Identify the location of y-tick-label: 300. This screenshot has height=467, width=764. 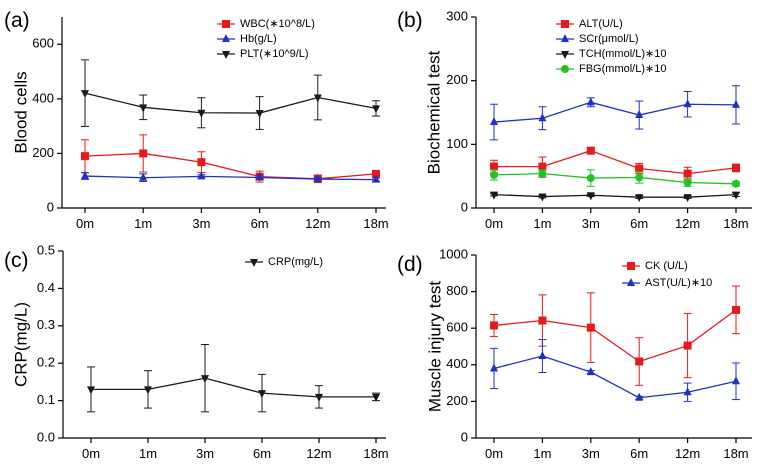
(457, 15).